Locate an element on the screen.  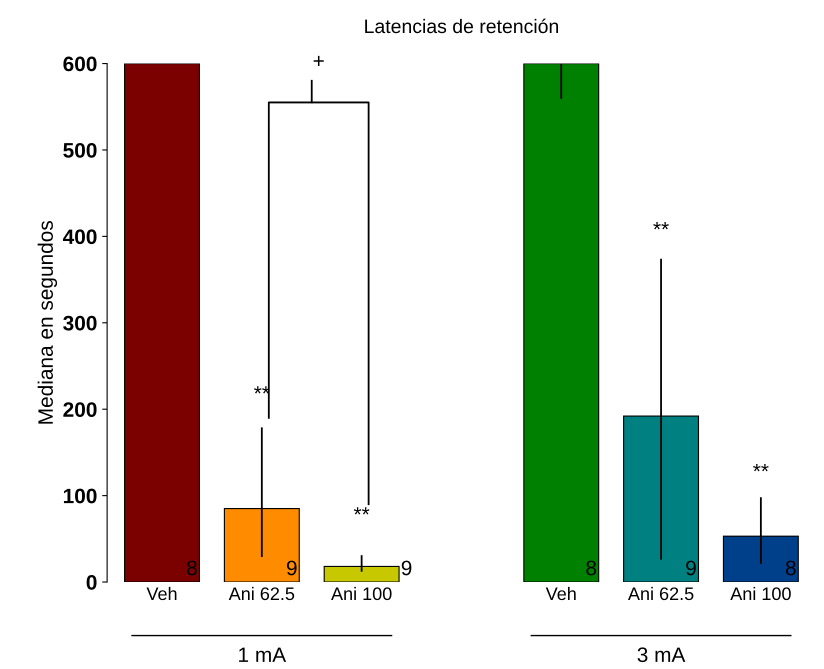
y-tick-label: 500 is located at coordinates (80, 150).